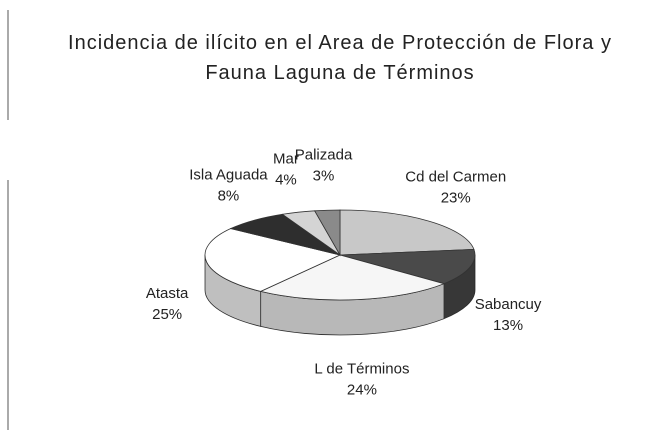 This screenshot has width=663, height=436. Describe the element at coordinates (456, 197) in the screenshot. I see `slice-value-label: 23%` at that location.